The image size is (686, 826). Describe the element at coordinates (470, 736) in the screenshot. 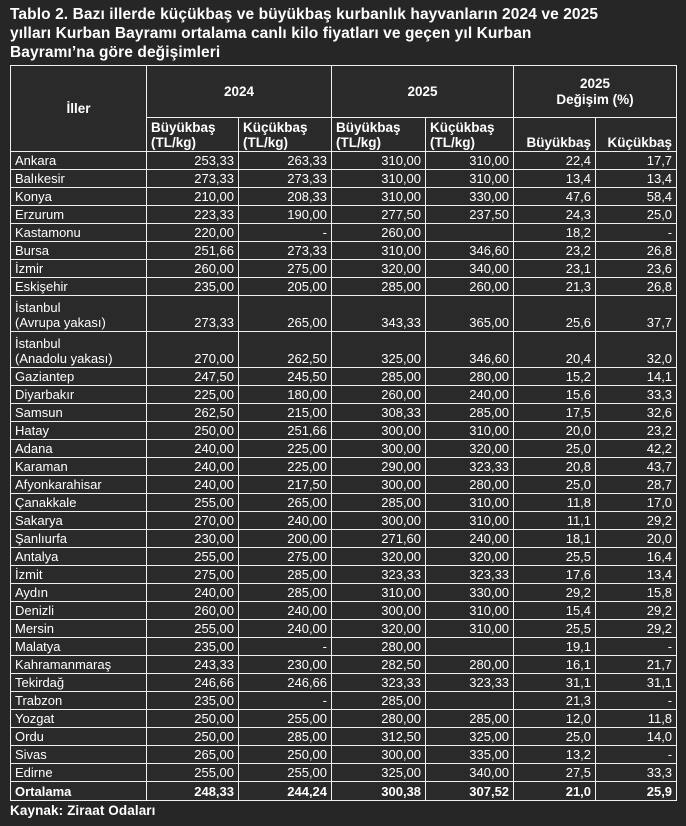

I see `value-cell: 325,00` at that location.